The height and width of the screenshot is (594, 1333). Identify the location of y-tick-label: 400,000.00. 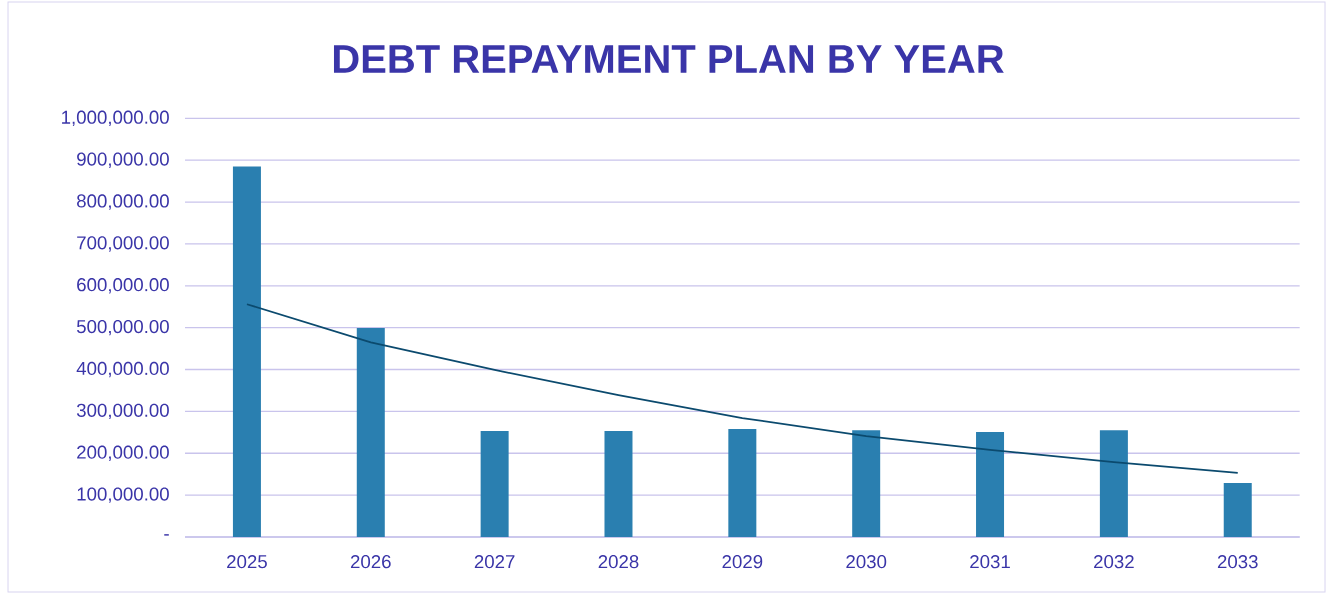
(122, 369).